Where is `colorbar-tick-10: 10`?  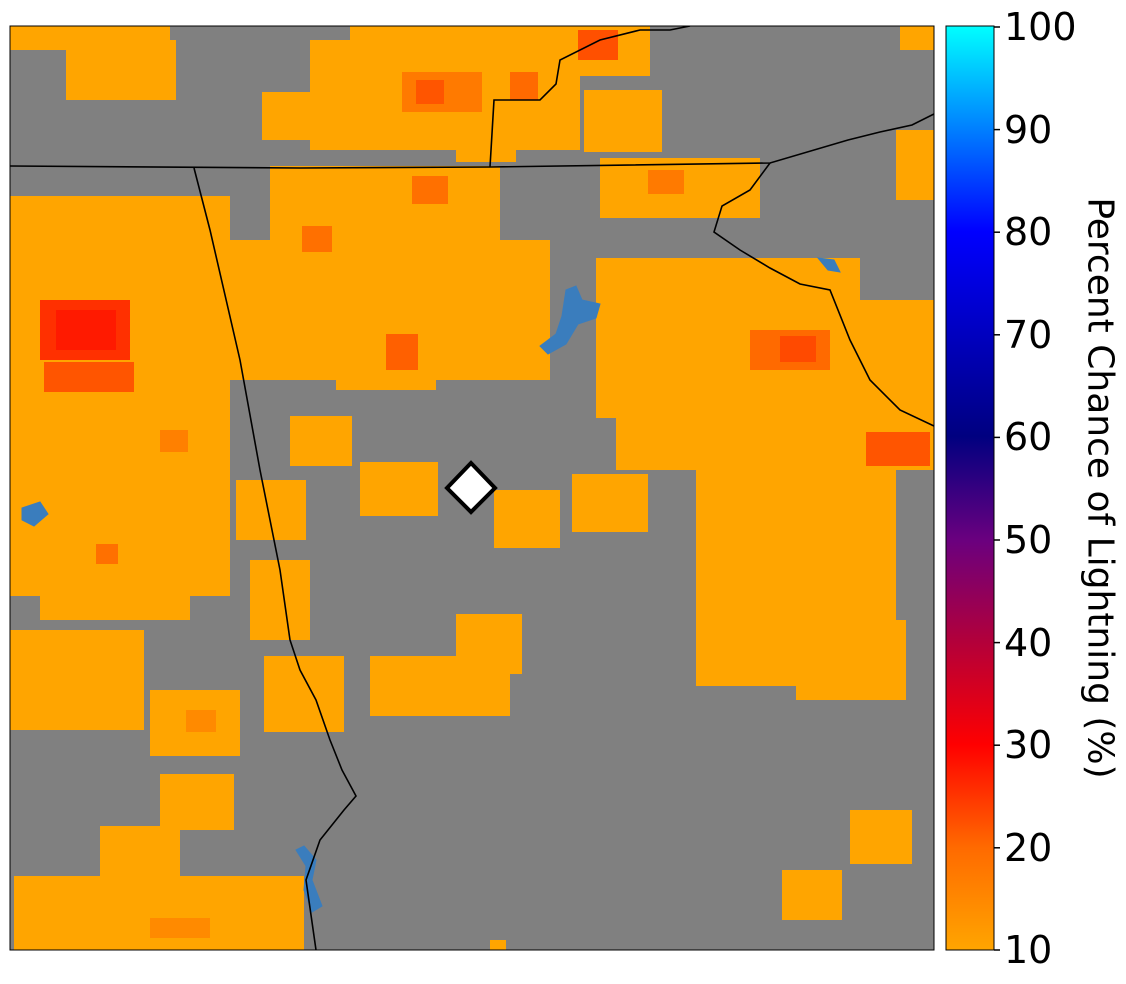
colorbar-tick-10: 10 is located at coordinates (1028, 950).